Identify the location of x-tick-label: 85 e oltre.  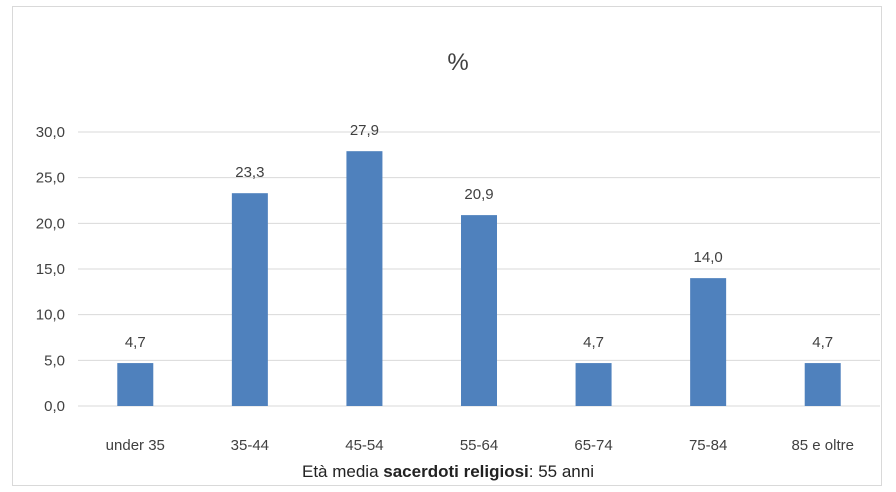
(822, 445).